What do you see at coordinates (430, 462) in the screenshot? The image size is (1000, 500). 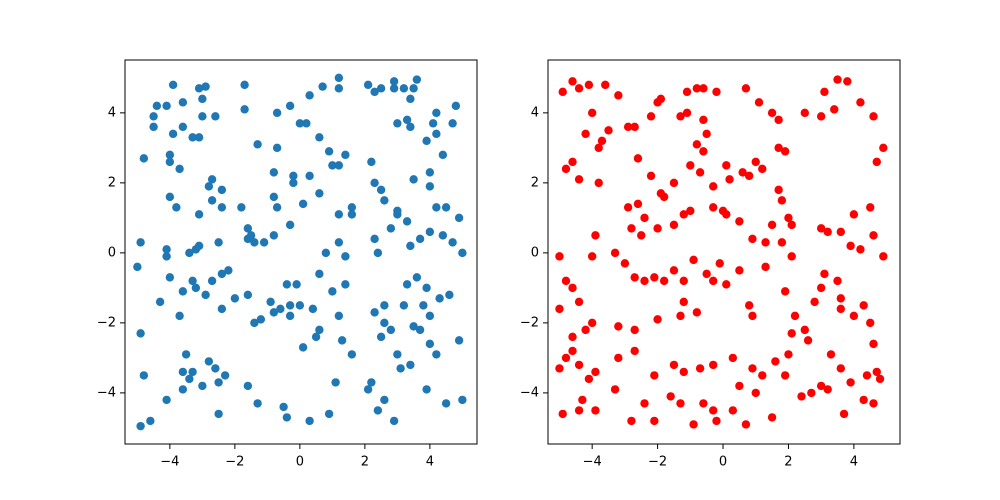 I see `x-tick-label: 4` at bounding box center [430, 462].